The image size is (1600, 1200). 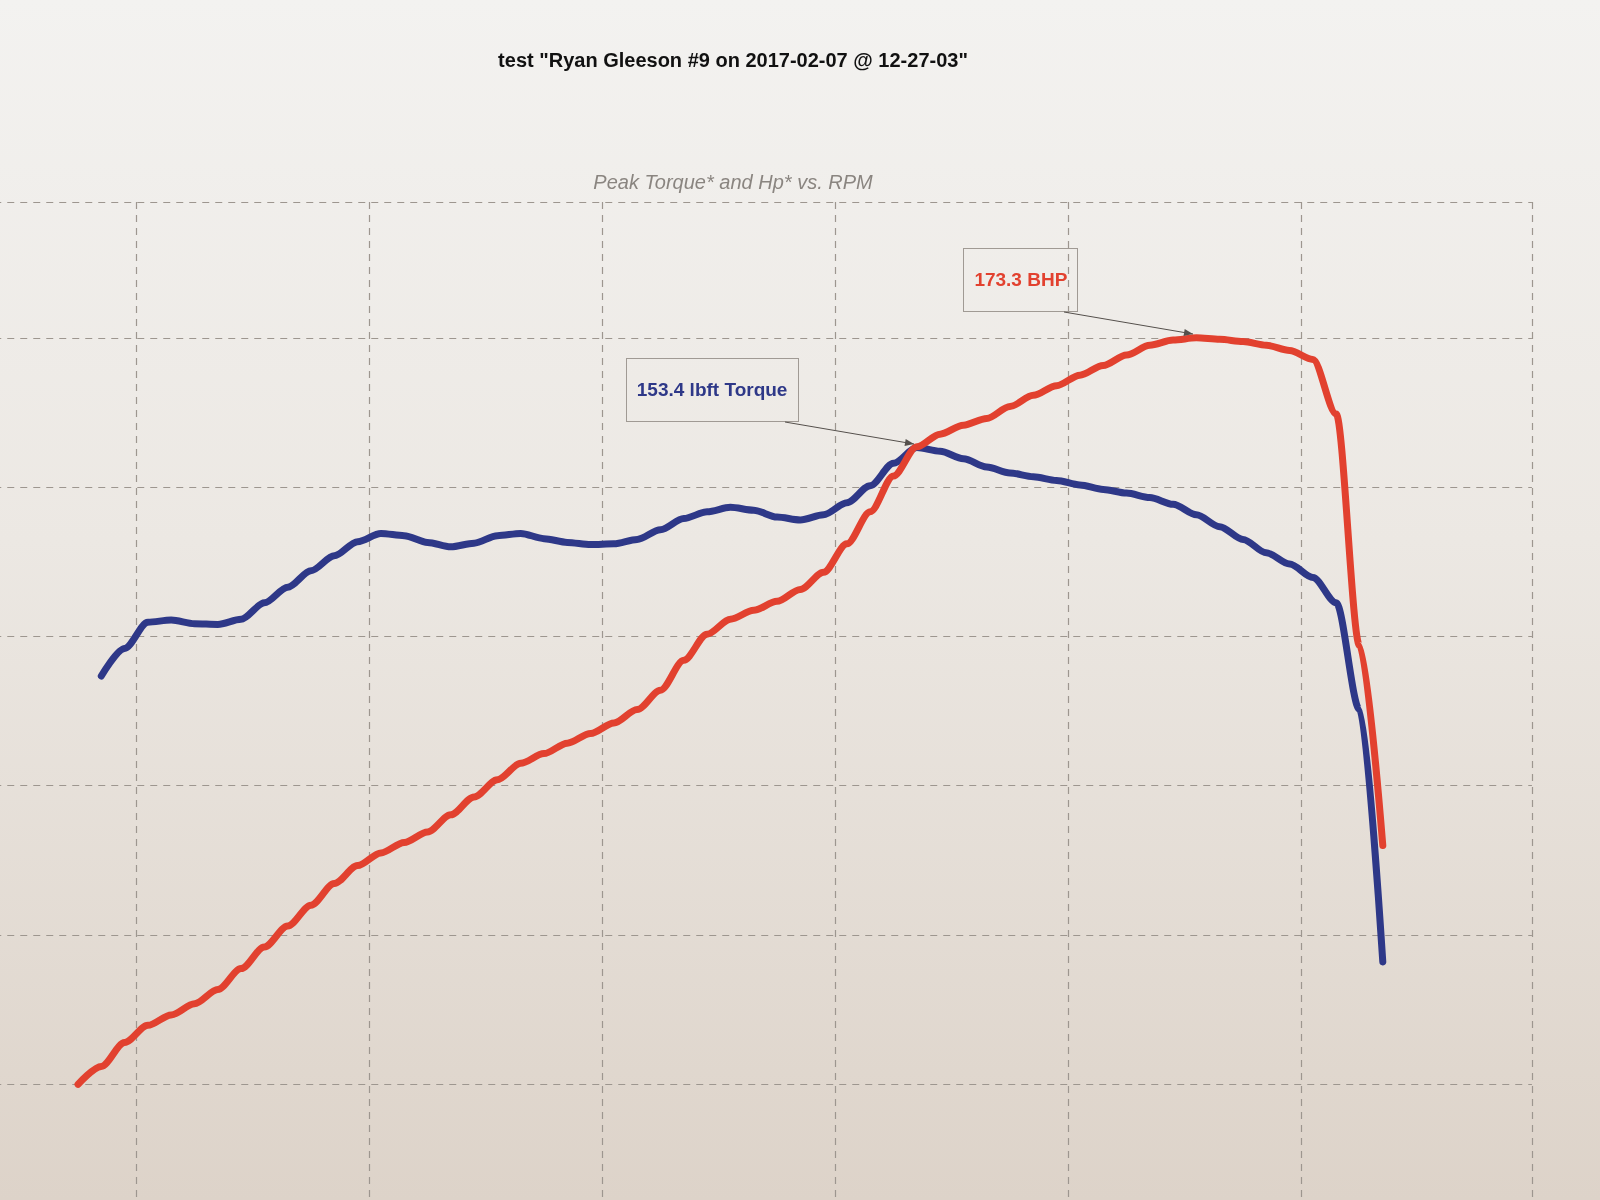 I want to click on annotation: 153.4 lbft Torque, so click(x=712, y=389).